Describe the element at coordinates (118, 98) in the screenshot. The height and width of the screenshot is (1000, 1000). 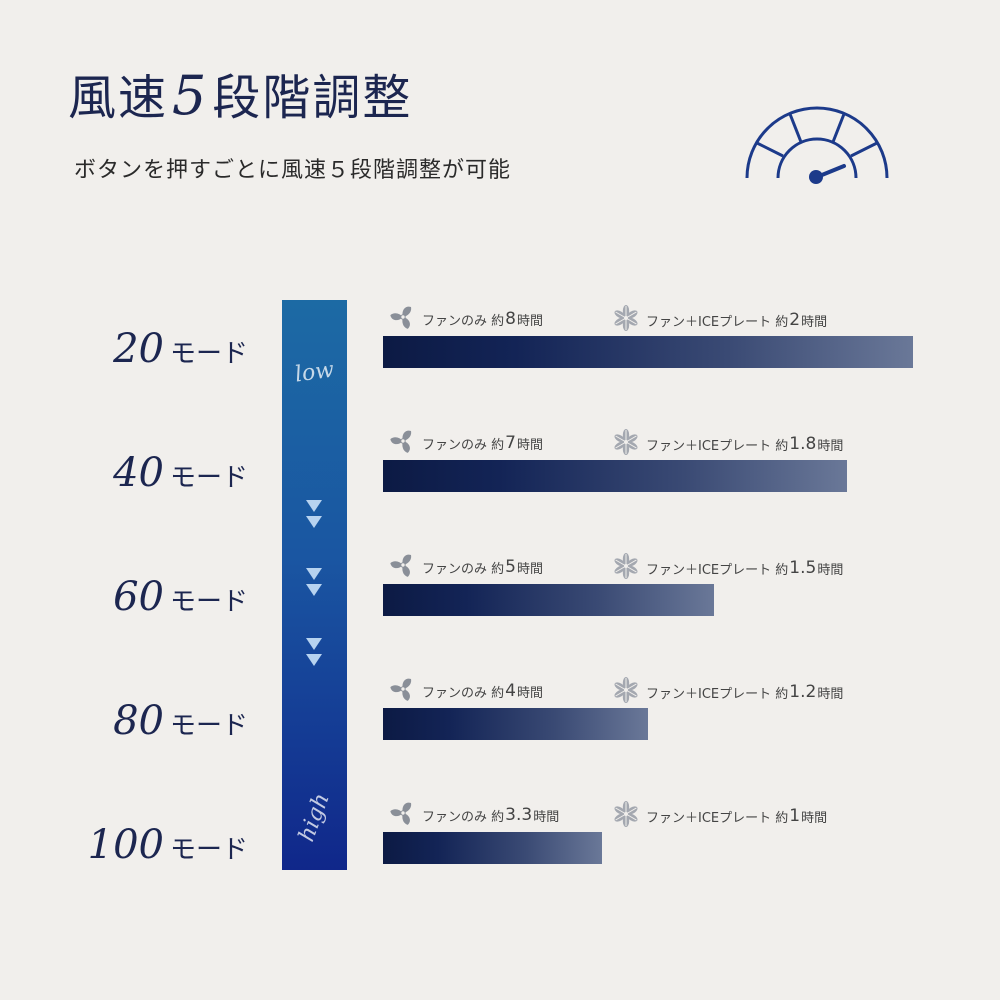
I see `title-prefix: 風速` at that location.